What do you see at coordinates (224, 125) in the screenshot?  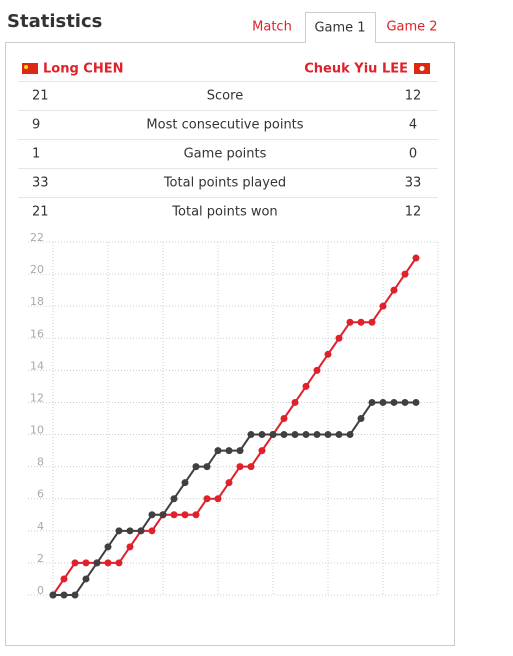 I see `cell: Most consecutive points` at bounding box center [224, 125].